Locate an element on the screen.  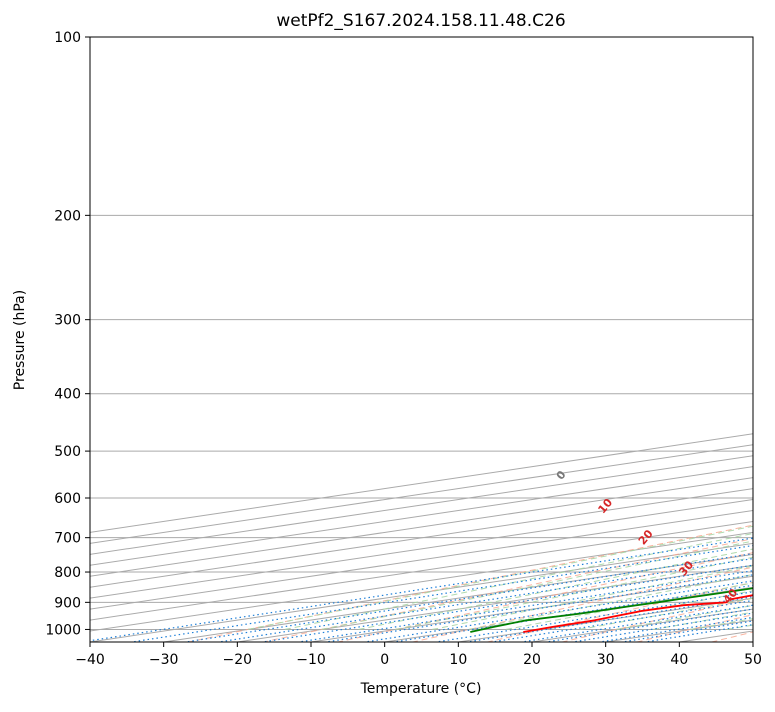
x-tick-label: 20 is located at coordinates (532, 660).